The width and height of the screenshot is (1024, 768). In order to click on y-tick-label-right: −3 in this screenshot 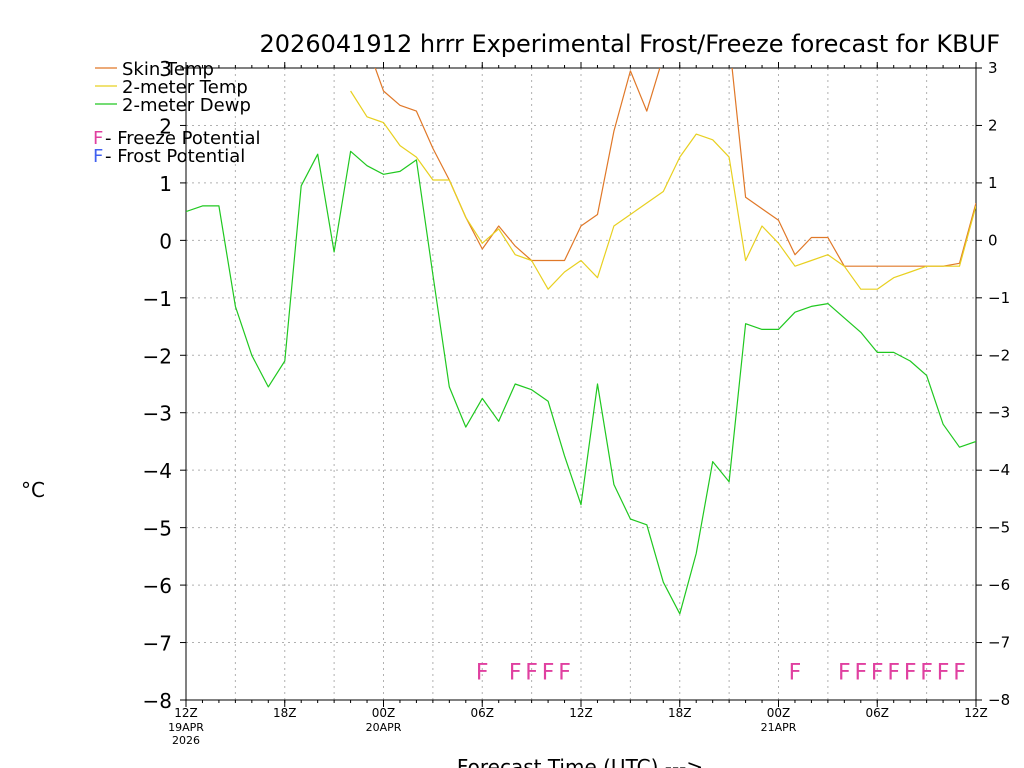, I will do `click(999, 413)`.